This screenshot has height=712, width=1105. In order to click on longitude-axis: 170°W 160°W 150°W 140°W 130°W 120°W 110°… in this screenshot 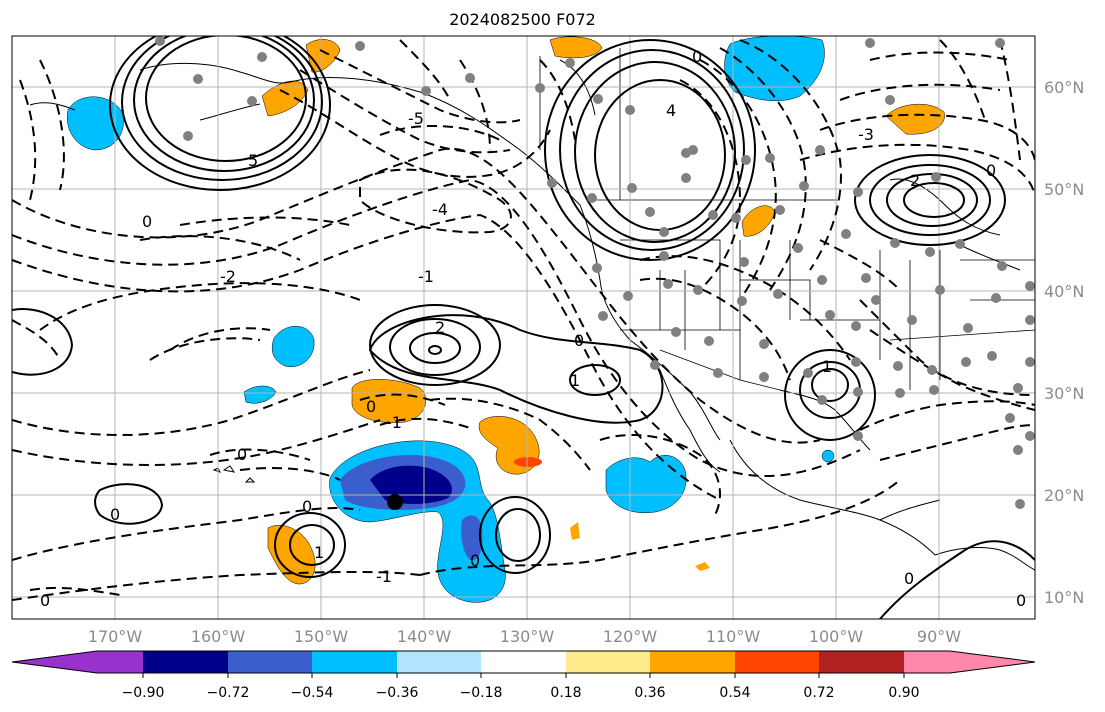, I will do `click(524, 636)`.